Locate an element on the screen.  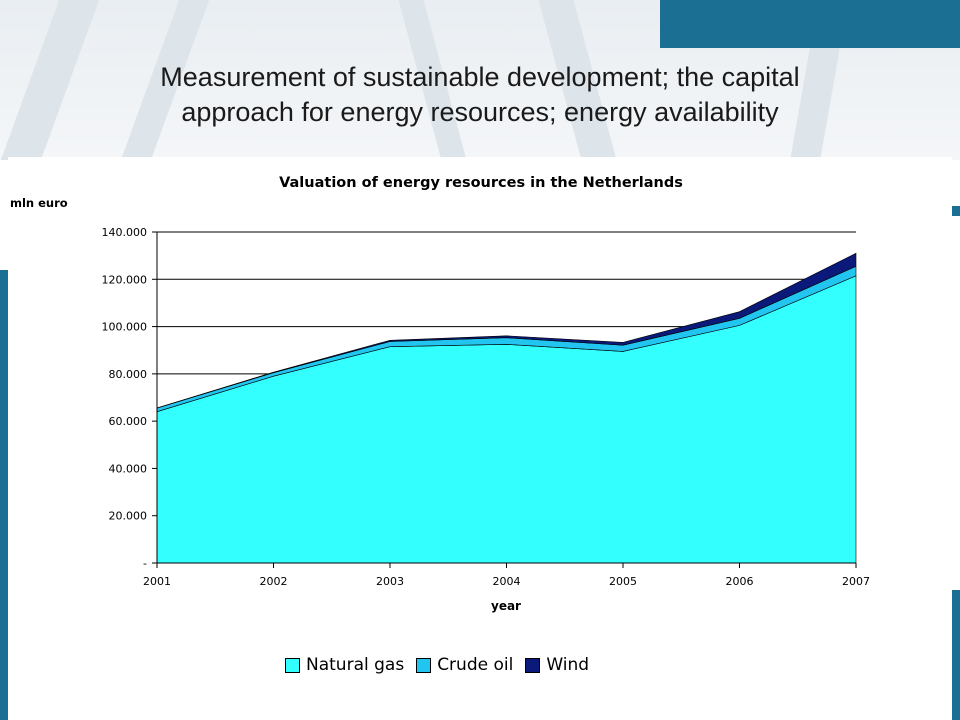
right-accent-bar is located at coordinates (955, 655).